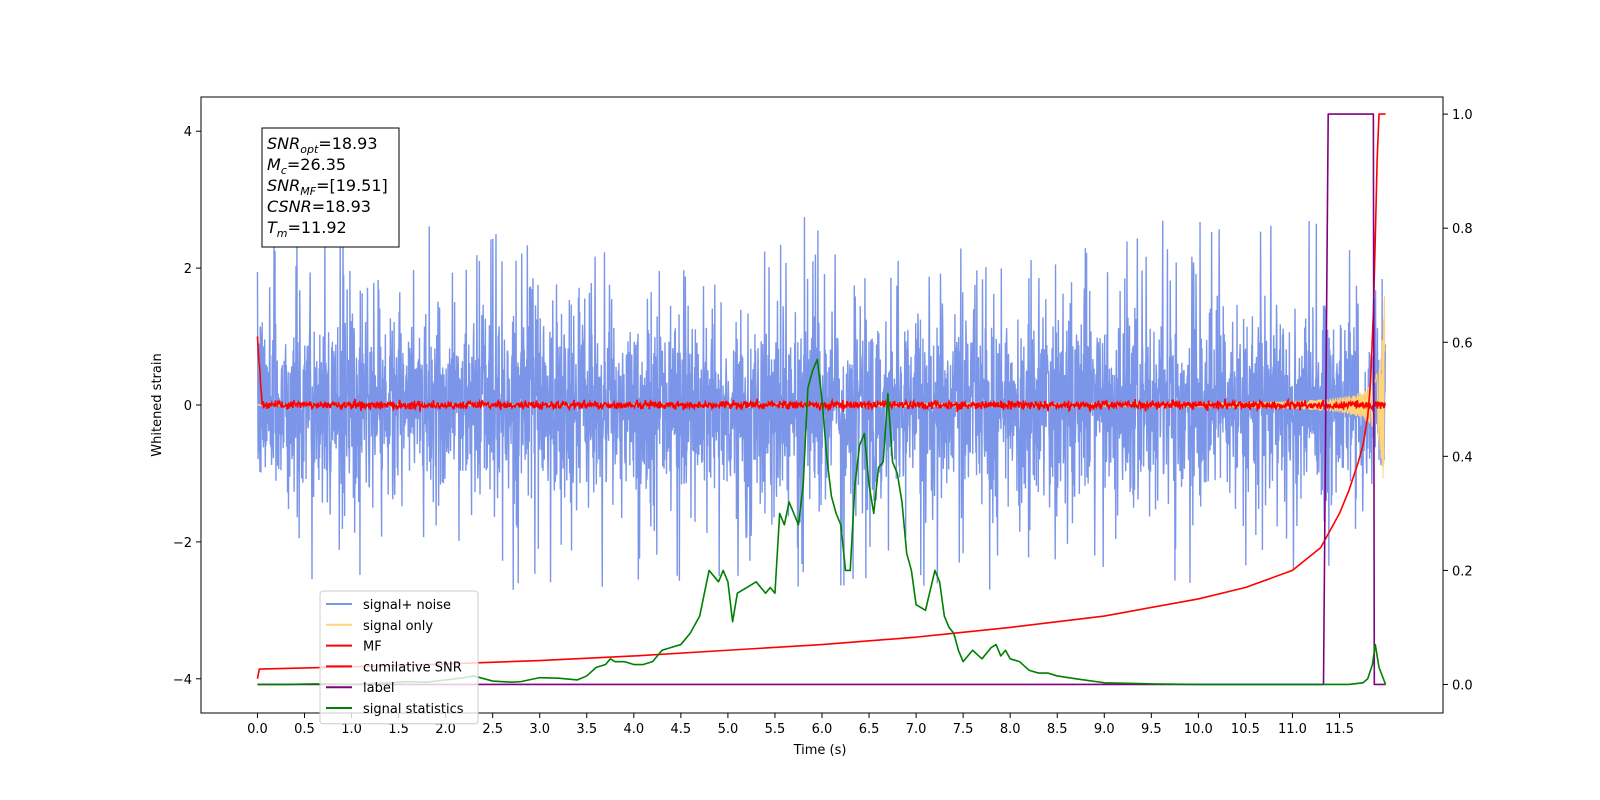 The image size is (1600, 800). I want to click on y-axis-left: −4 −2 0 2 4, so click(187, 406).